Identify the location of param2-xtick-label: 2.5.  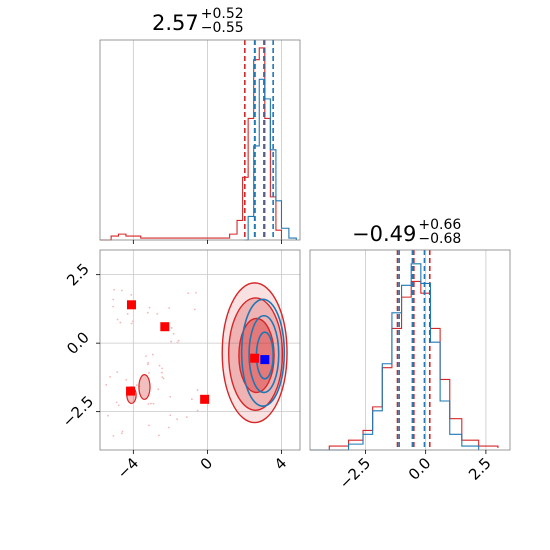
(480, 469).